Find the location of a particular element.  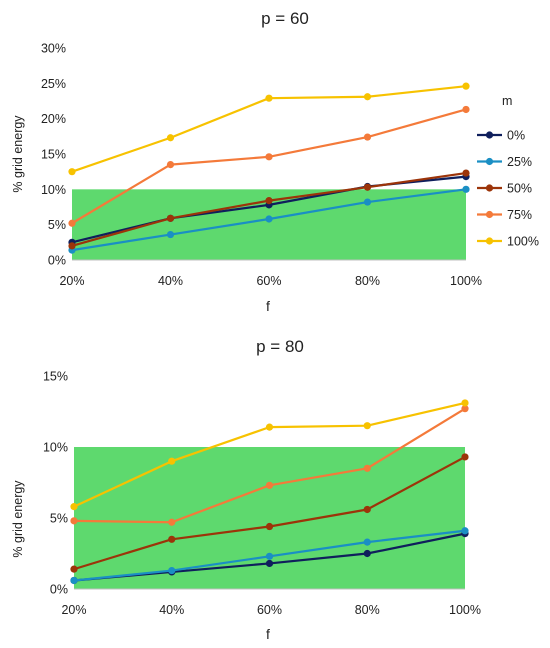

legend-label: 100% is located at coordinates (523, 242).